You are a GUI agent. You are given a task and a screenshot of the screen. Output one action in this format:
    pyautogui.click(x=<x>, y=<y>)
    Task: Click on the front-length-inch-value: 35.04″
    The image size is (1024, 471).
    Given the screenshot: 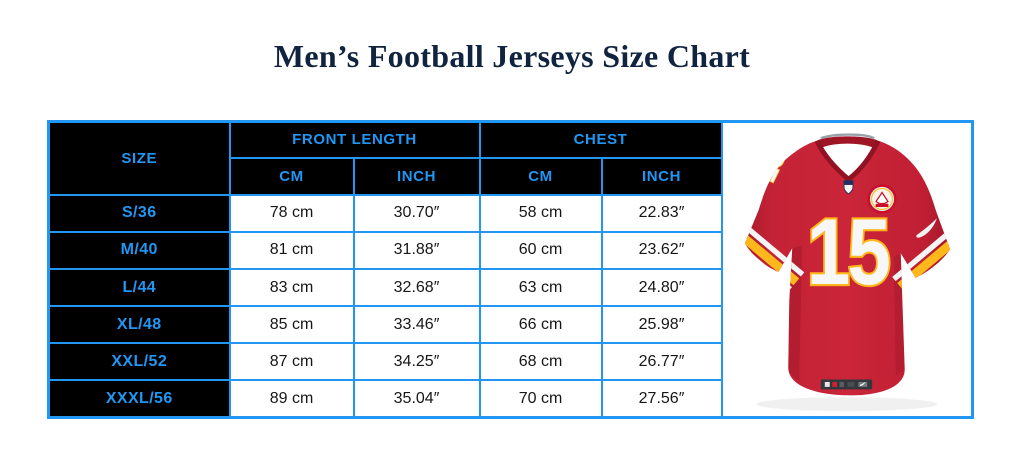 What is the action you would take?
    pyautogui.click(x=416, y=399)
    